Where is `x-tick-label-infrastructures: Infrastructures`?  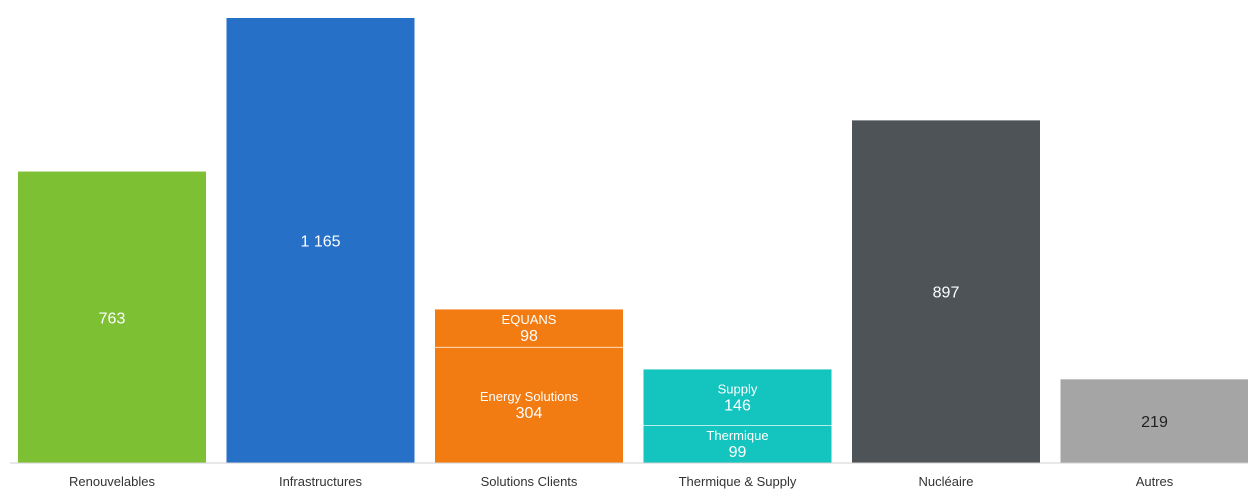 x-tick-label-infrastructures: Infrastructures is located at coordinates (321, 481).